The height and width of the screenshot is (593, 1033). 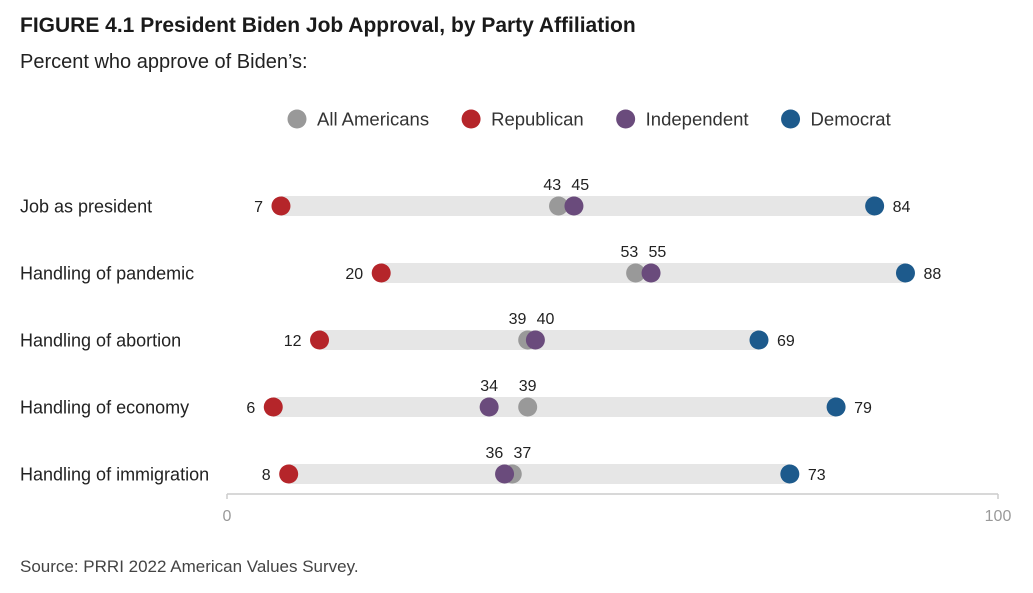 What do you see at coordinates (495, 453) in the screenshot?
I see `data-label-independent: 36` at bounding box center [495, 453].